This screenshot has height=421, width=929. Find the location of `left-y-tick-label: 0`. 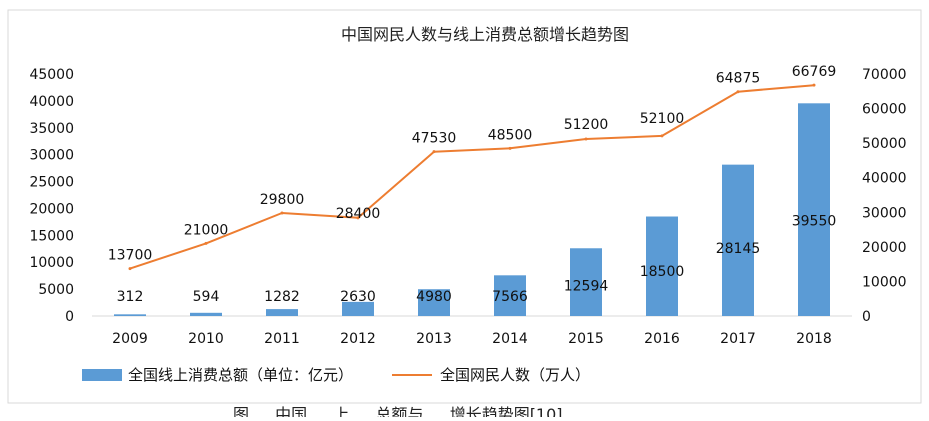

left-y-tick-label: 0 is located at coordinates (69, 317).